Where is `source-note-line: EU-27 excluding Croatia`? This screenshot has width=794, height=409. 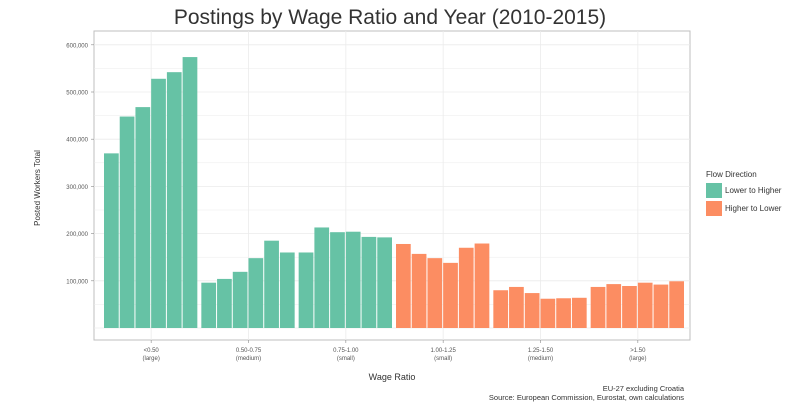
source-note-line: EU-27 excluding Croatia is located at coordinates (643, 388).